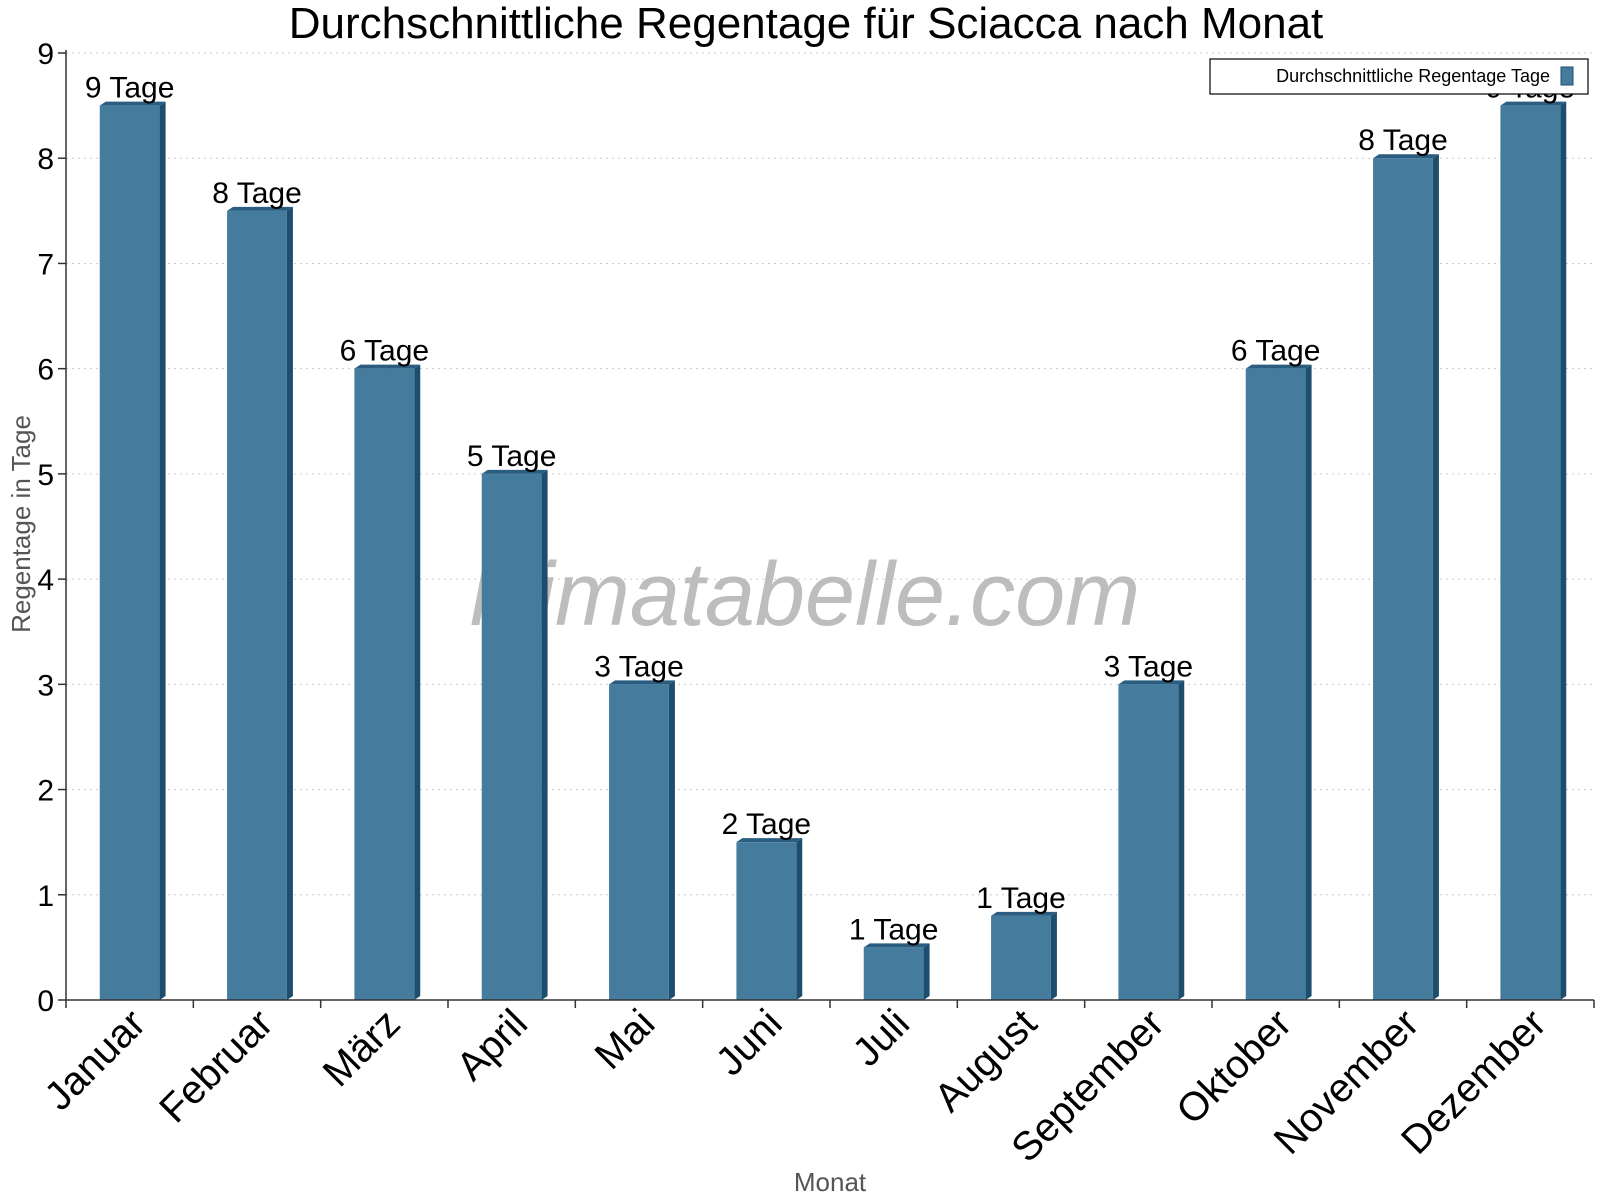 Image resolution: width=1600 pixels, height=1200 pixels. I want to click on x-tick-label: Mai, so click(625, 1039).